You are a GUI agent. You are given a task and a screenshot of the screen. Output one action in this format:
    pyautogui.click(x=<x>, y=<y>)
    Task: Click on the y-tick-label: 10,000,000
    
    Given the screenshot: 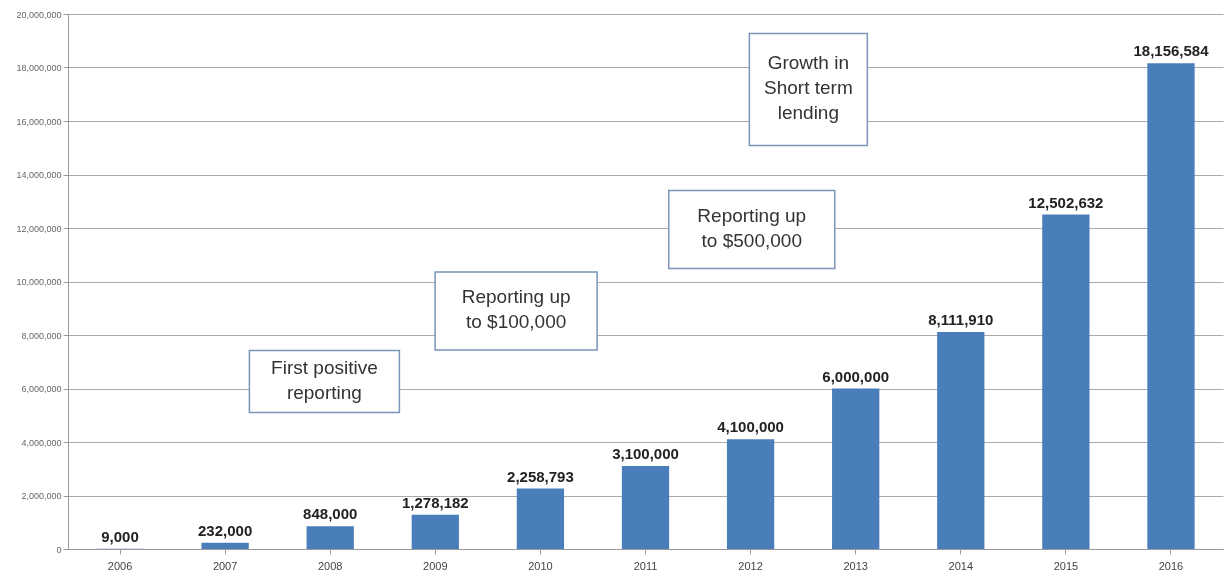 What is the action you would take?
    pyautogui.click(x=39, y=282)
    